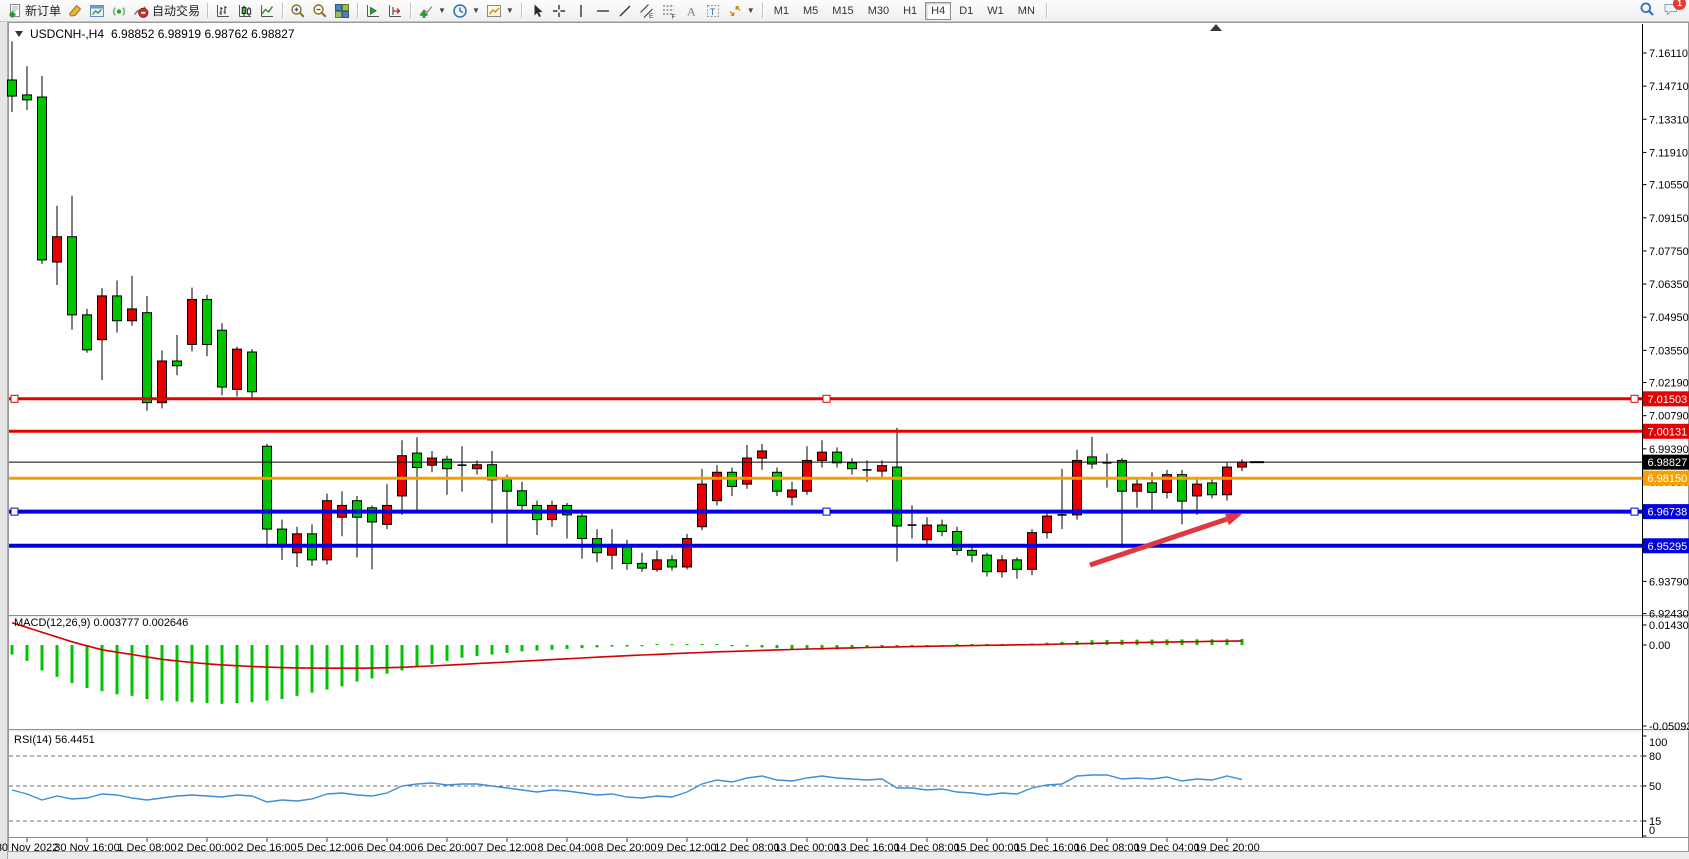 The width and height of the screenshot is (1689, 859). What do you see at coordinates (206, 848) in the screenshot?
I see `svg-text: 2 Dec 00:00` at bounding box center [206, 848].